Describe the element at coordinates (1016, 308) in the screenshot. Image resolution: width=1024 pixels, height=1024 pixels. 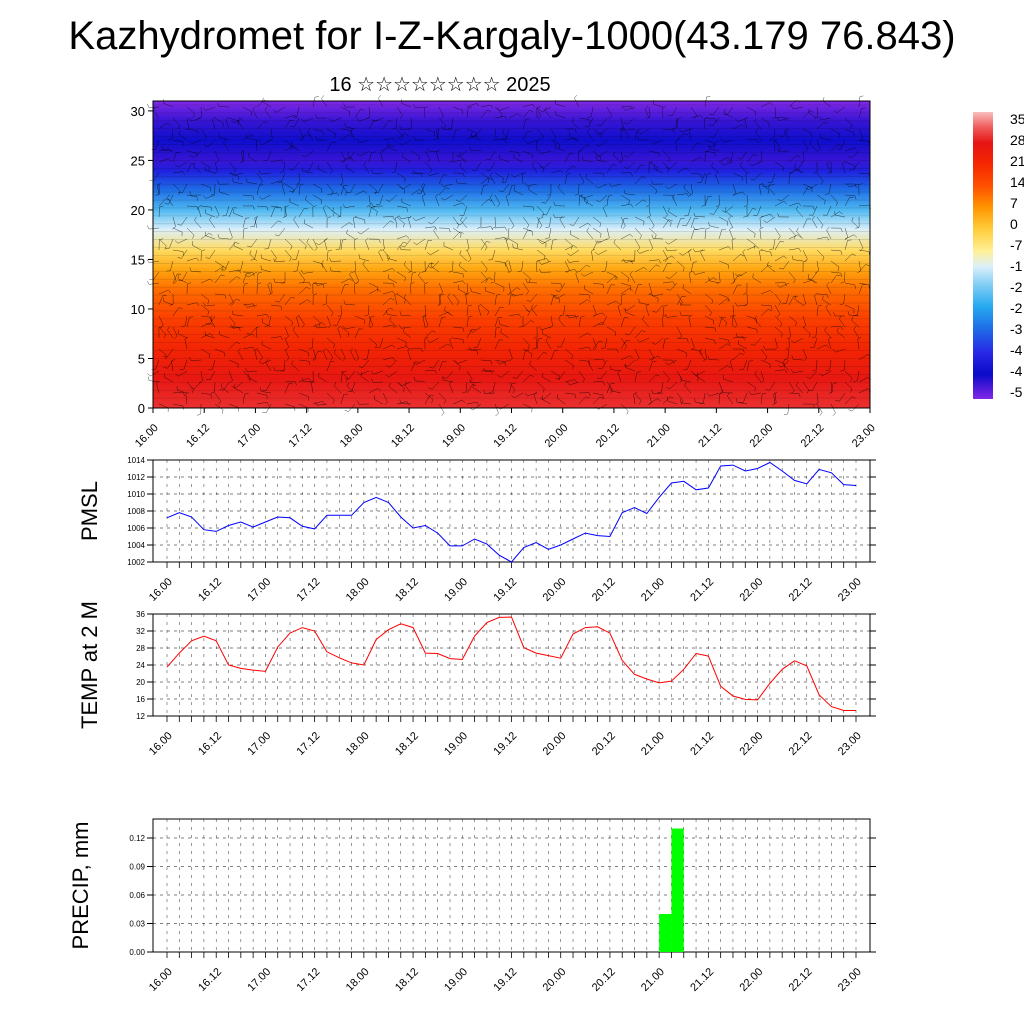
I see `colorbar-label: -2` at that location.